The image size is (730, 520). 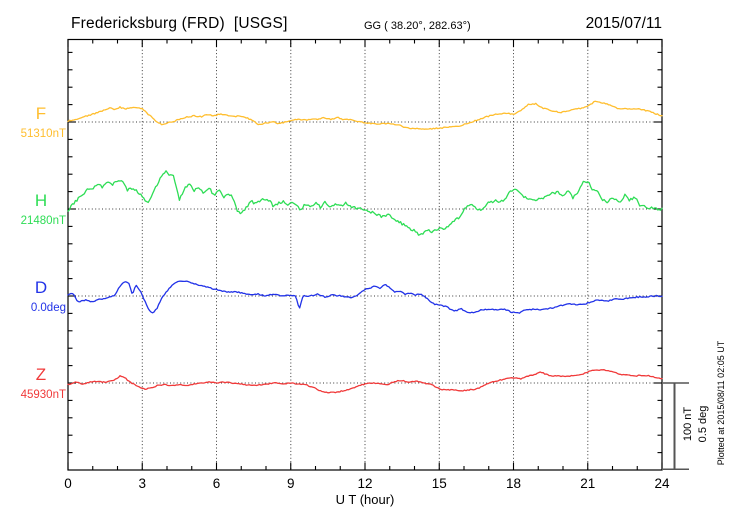 I want to click on trace-D, so click(x=365, y=297).